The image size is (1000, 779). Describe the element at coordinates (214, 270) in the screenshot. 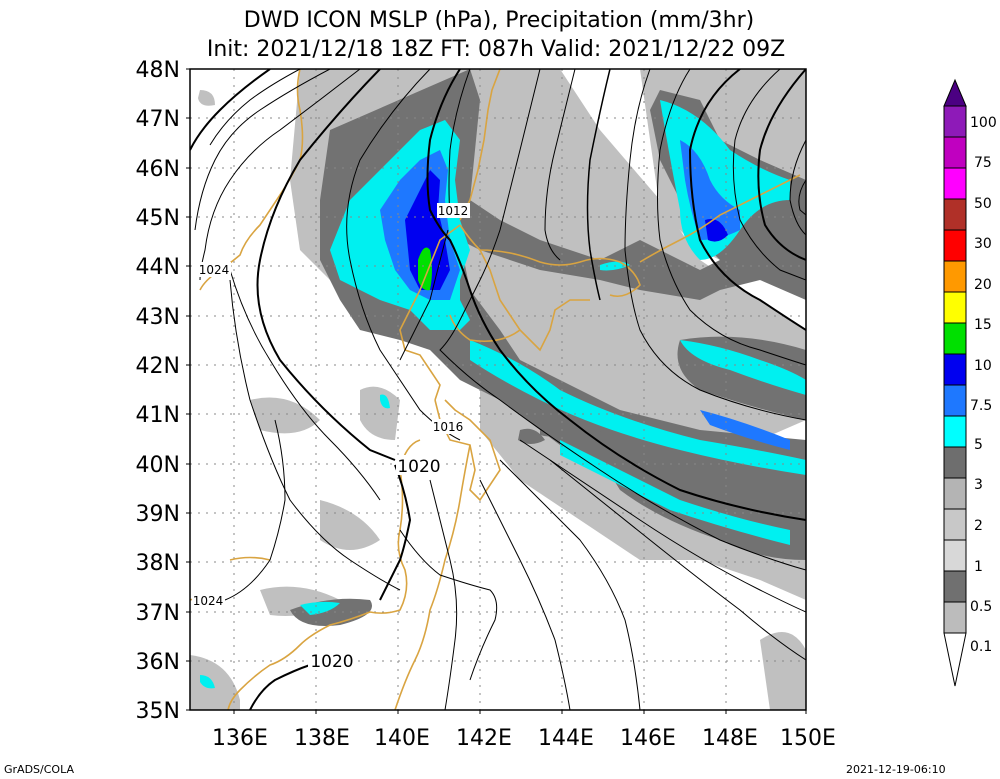

I see `isobar-label-1024-north: 1024` at that location.